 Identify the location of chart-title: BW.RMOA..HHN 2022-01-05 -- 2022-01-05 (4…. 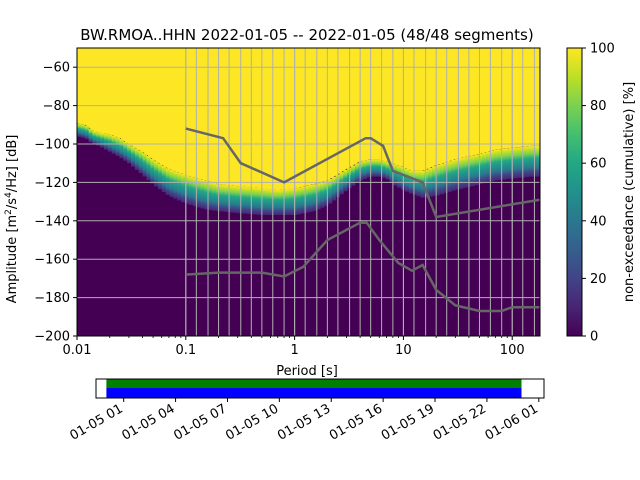
(306, 35).